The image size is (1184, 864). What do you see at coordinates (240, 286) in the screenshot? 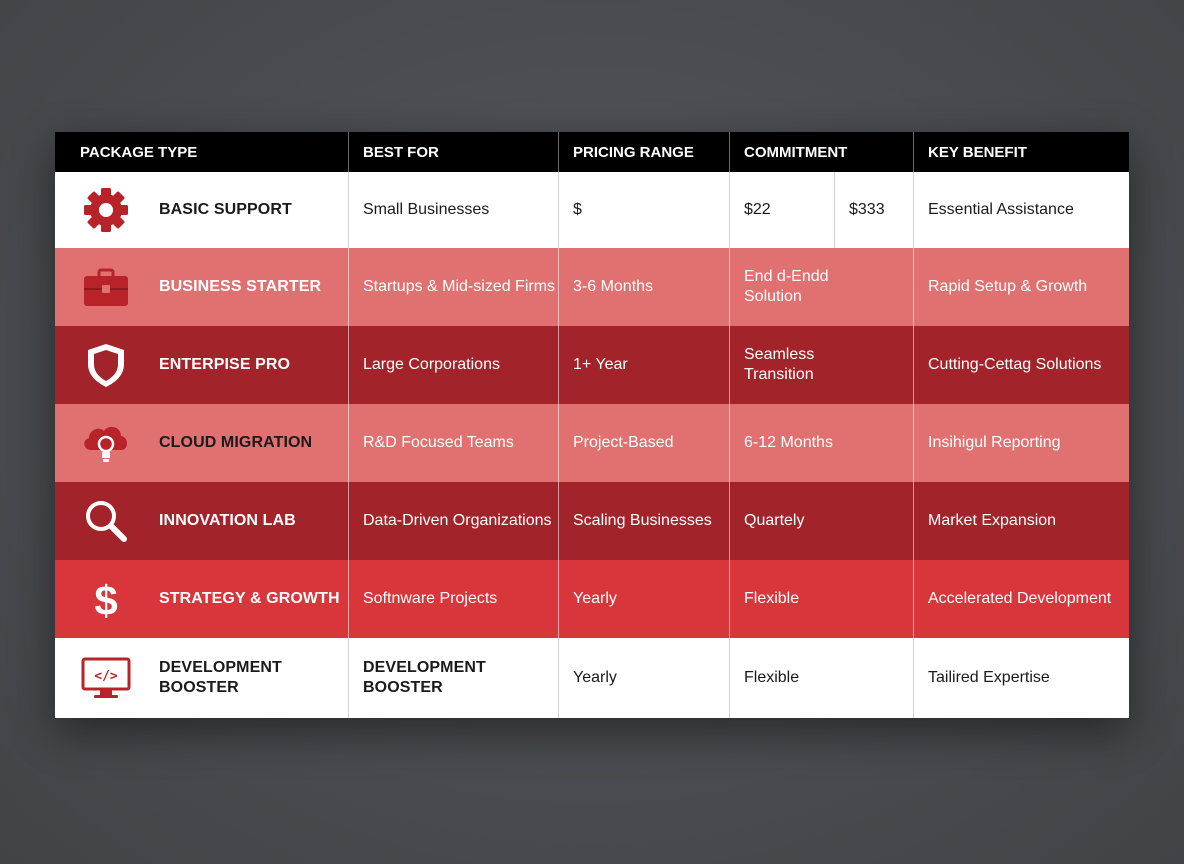
I see `package-name: BUSINESS STARTER` at bounding box center [240, 286].